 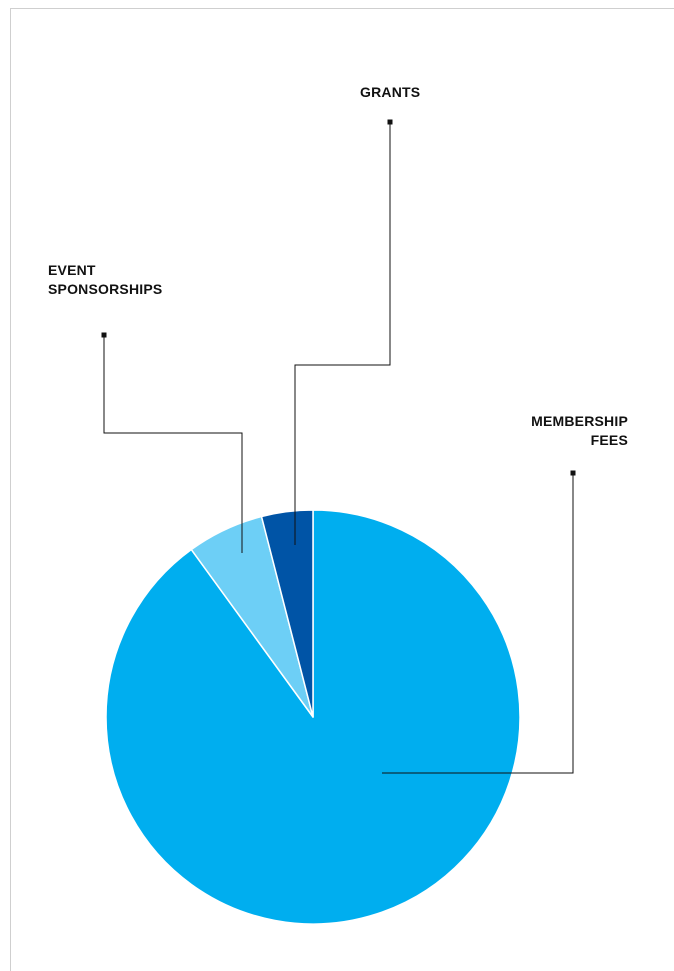 I want to click on leader-line-event-sponsorships, so click(x=173, y=444).